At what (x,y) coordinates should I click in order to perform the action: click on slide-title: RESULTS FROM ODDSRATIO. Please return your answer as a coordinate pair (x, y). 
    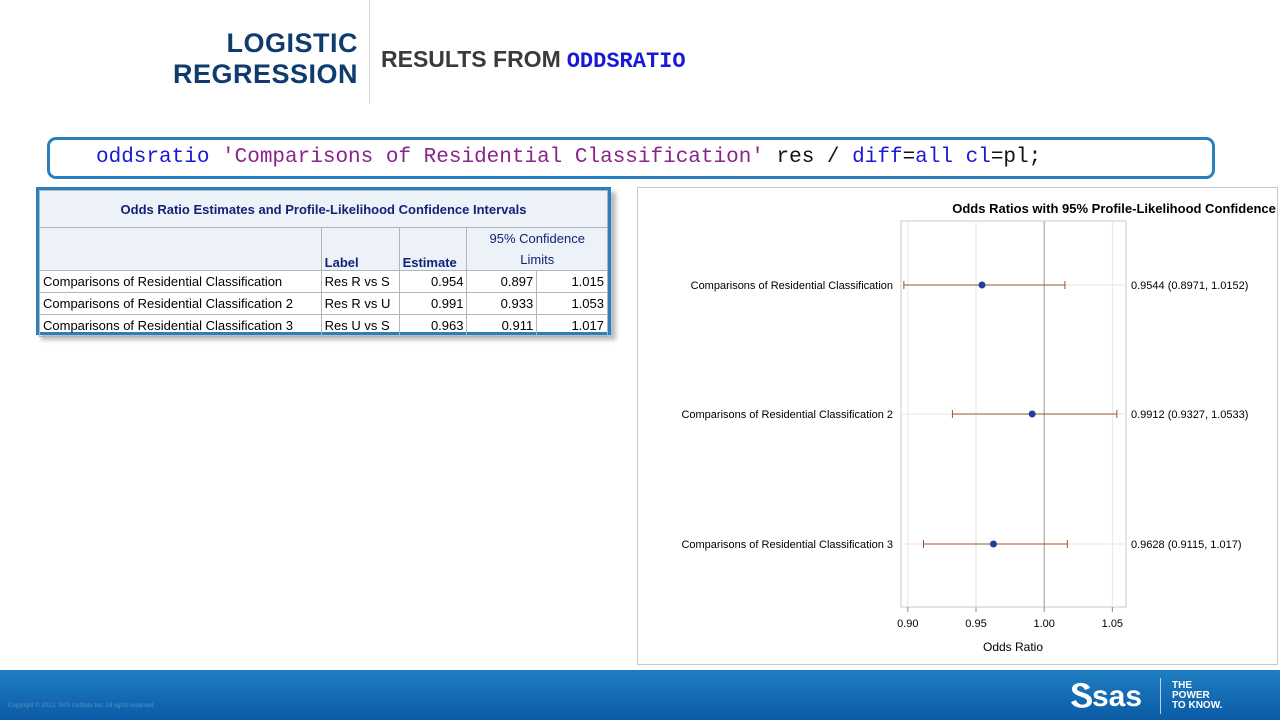
    Looking at the image, I should click on (533, 60).